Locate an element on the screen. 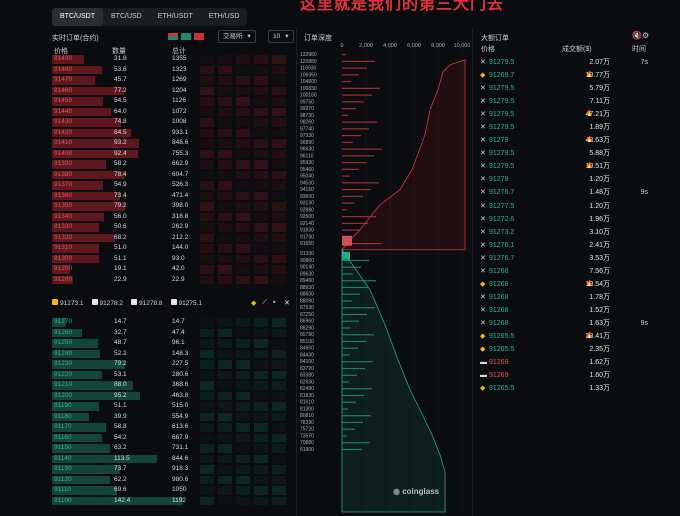 The width and height of the screenshot is (680, 516). big-order-row: ✕ 91279.5 🔥 47.21万 is located at coordinates (575, 114).